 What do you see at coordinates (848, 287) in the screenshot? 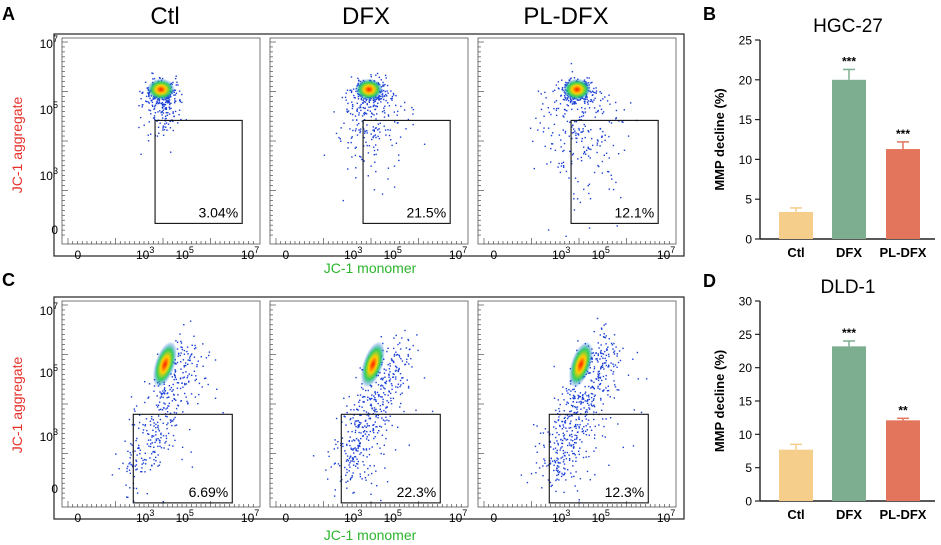
I see `chart-title: DLD-1` at bounding box center [848, 287].